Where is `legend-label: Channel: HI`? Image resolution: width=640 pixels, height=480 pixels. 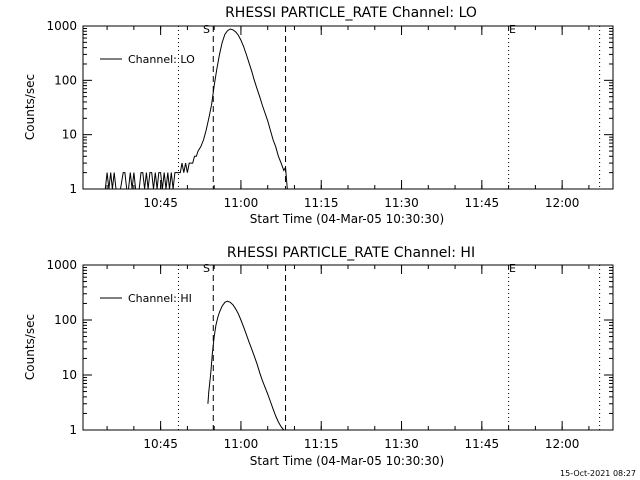
legend-label: Channel: HI is located at coordinates (160, 298).